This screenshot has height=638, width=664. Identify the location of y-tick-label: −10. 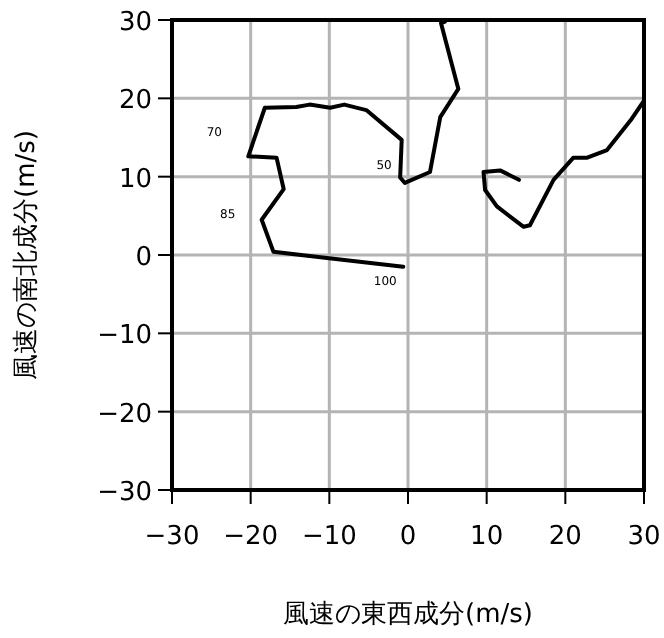
(124, 336).